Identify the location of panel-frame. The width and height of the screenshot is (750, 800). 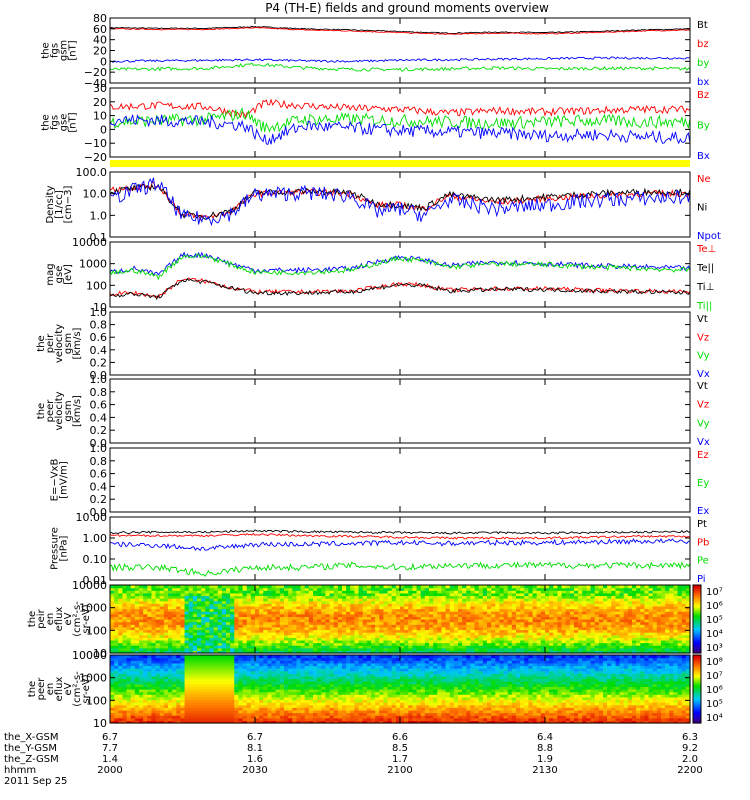
(400, 122).